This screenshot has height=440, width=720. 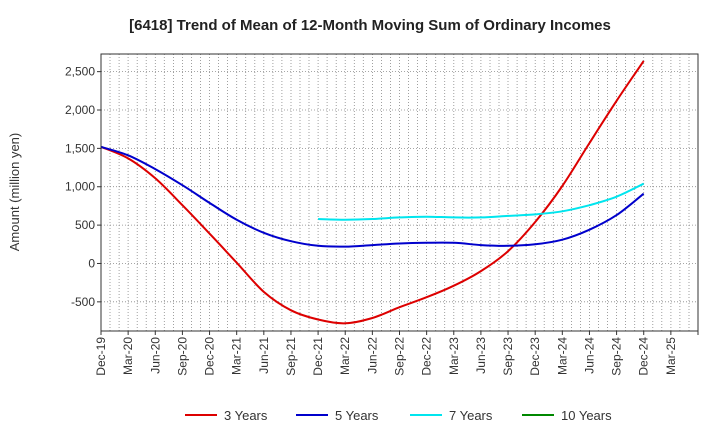 I want to click on y-tick-label: -500, so click(x=83, y=302).